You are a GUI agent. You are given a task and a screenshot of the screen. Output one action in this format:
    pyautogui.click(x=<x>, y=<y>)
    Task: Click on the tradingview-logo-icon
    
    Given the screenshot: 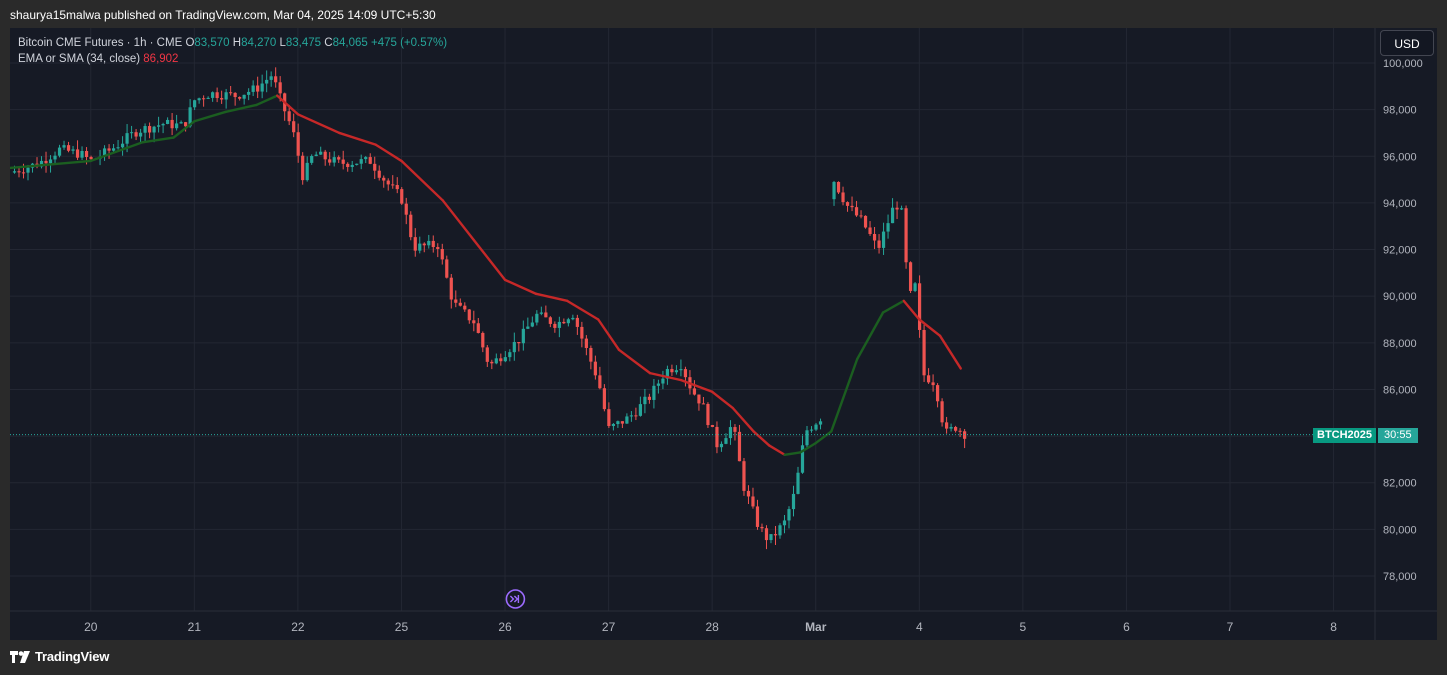 What is the action you would take?
    pyautogui.click(x=20, y=656)
    